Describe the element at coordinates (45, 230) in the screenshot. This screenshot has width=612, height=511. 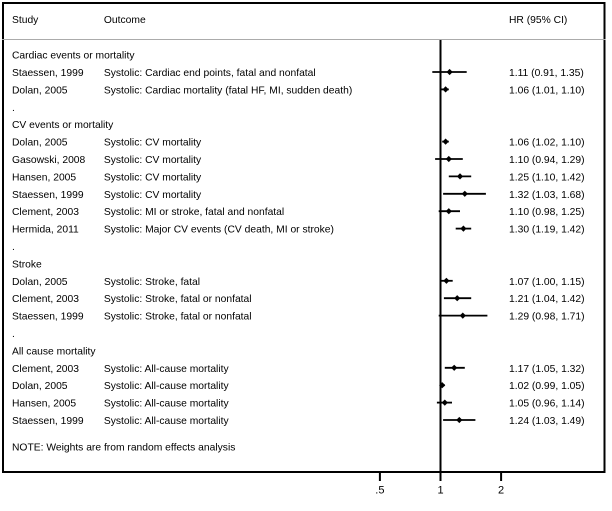
I see `svg-text: Hermida, 2011` at that location.